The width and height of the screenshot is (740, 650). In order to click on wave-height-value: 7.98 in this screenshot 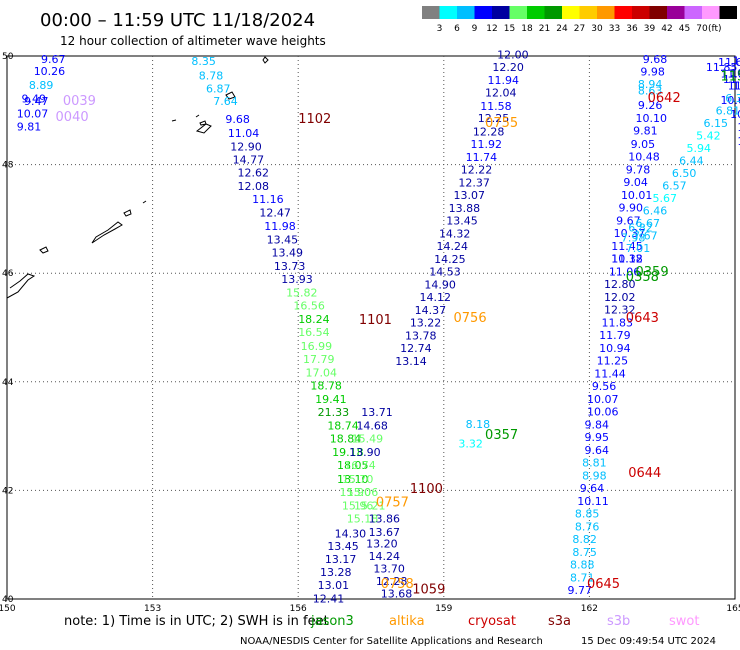, I will do `click(633, 238)`.